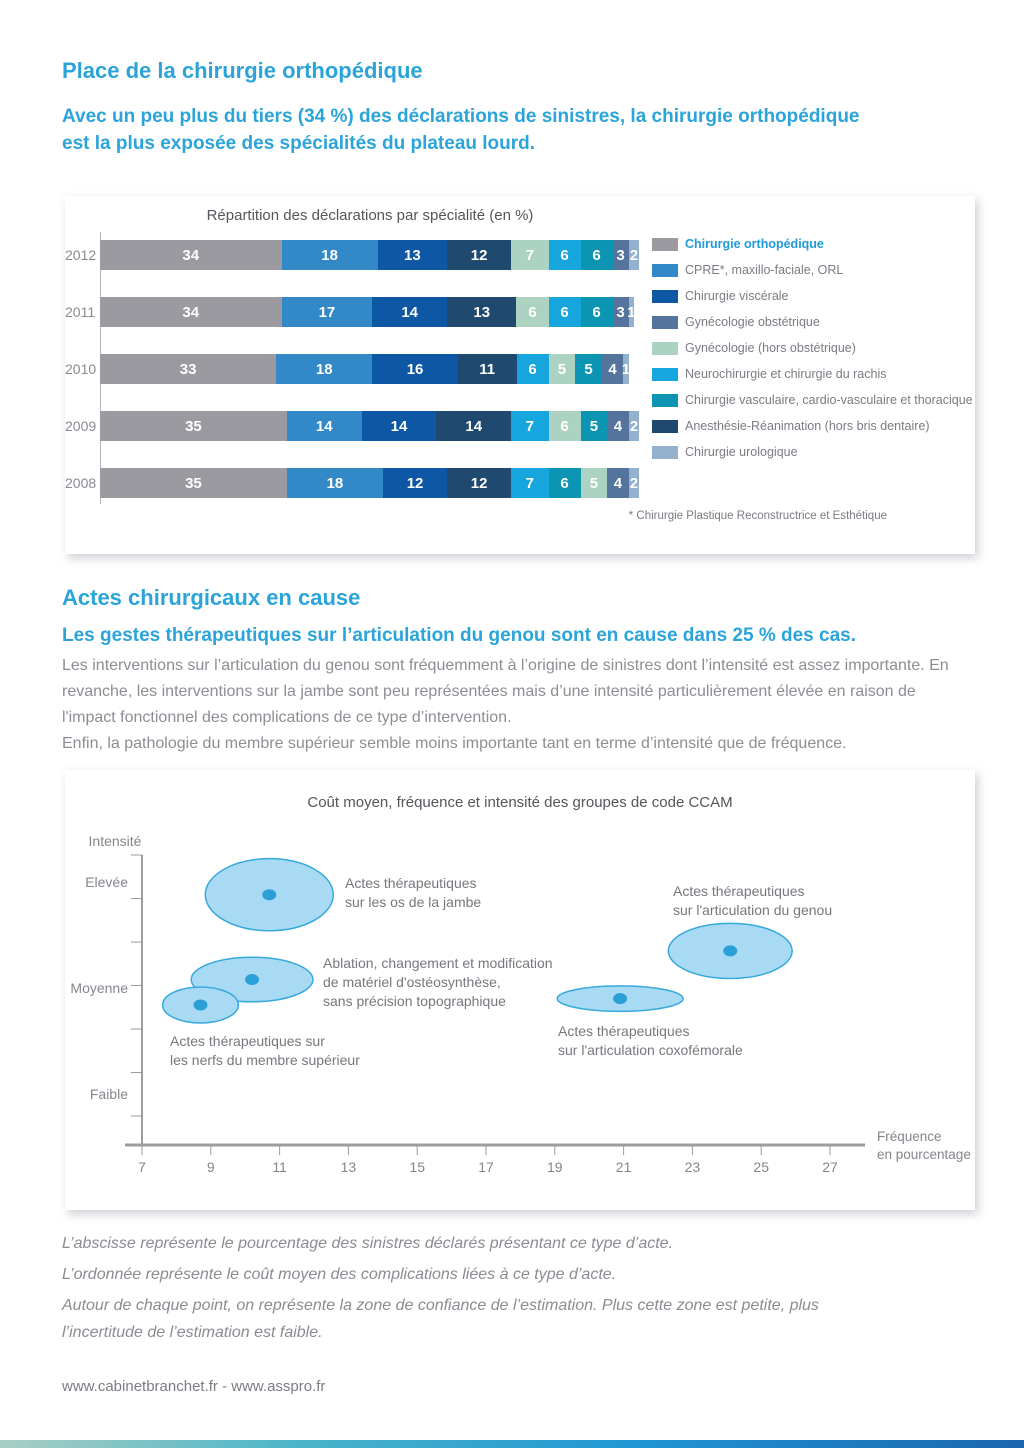 This screenshot has width=1024, height=1448. I want to click on x-tick-label: 19, so click(555, 1167).